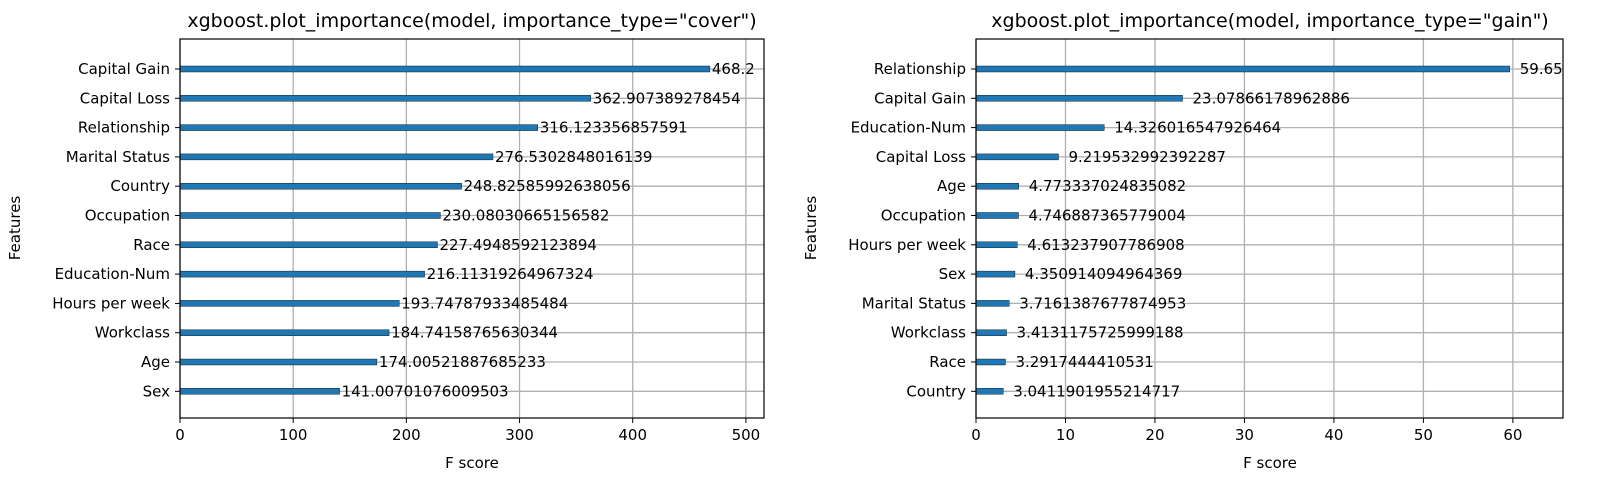  Describe the element at coordinates (1065, 435) in the screenshot. I see `x-tick-label: 10` at that location.